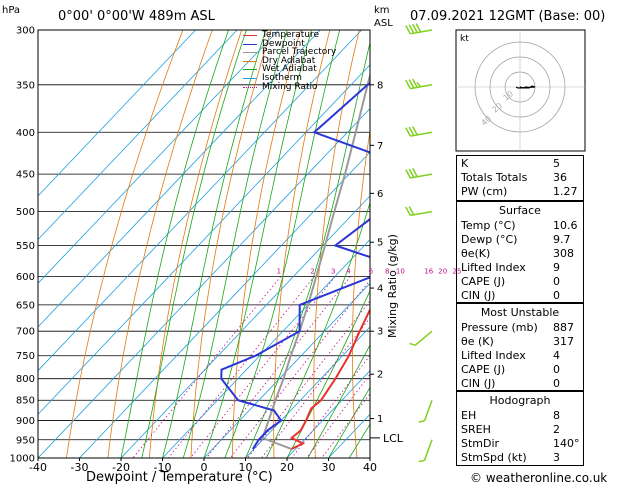 This screenshot has height=486, width=629. Describe the element at coordinates (25, 440) in the screenshot. I see `pressure-tick-label: 950` at that location.